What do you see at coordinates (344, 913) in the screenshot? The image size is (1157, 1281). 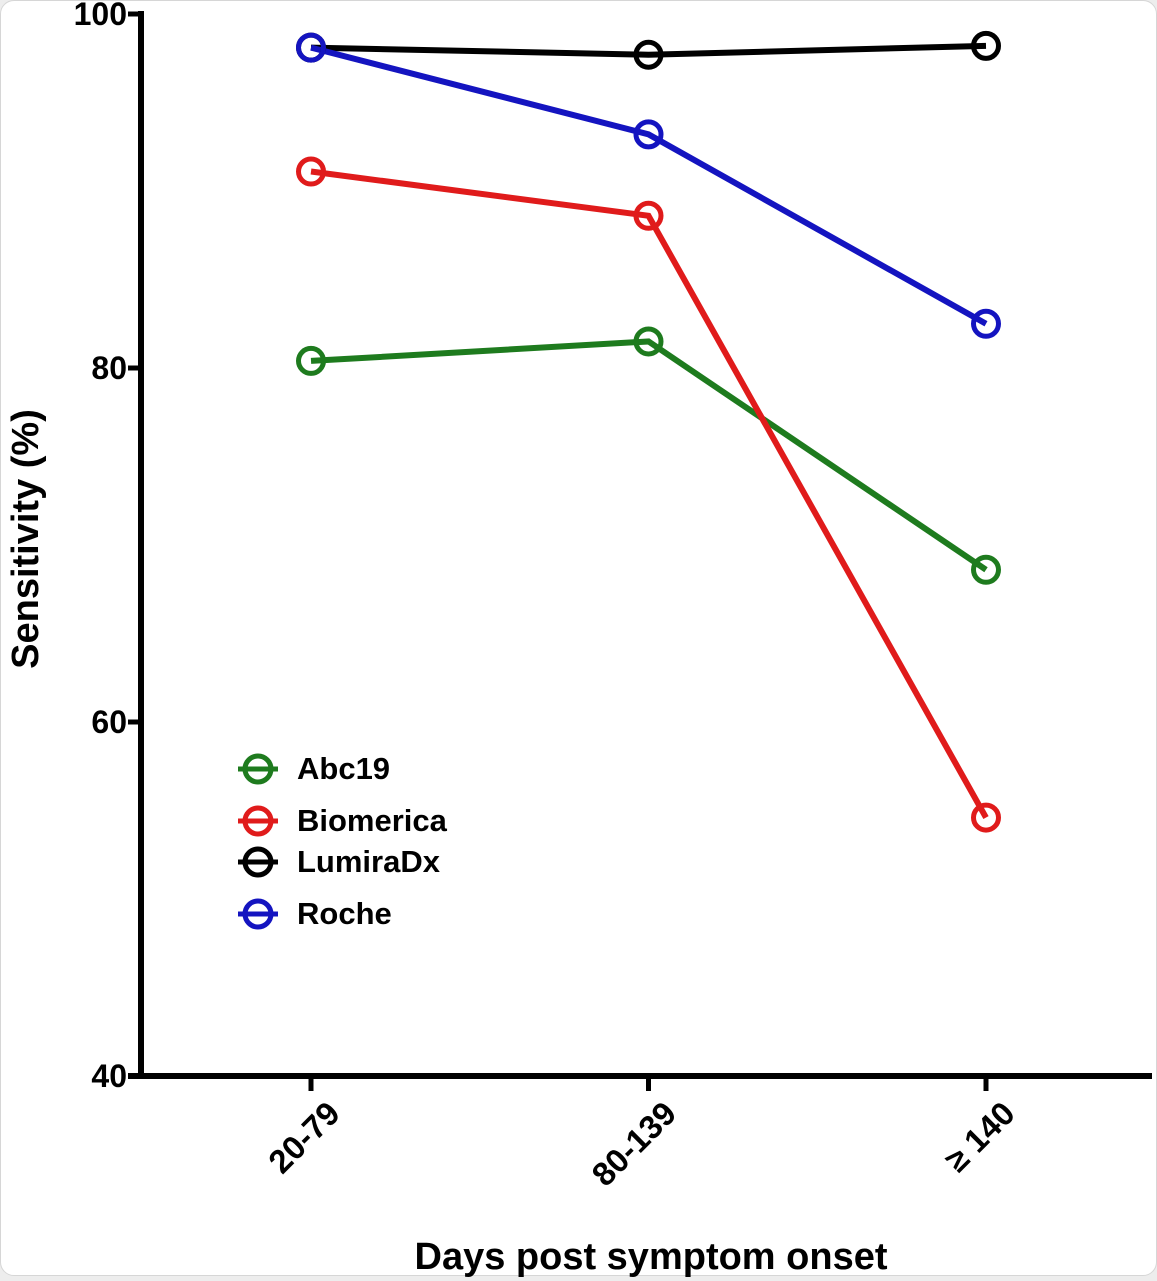 I see `legend-label: Roche` at bounding box center [344, 913].